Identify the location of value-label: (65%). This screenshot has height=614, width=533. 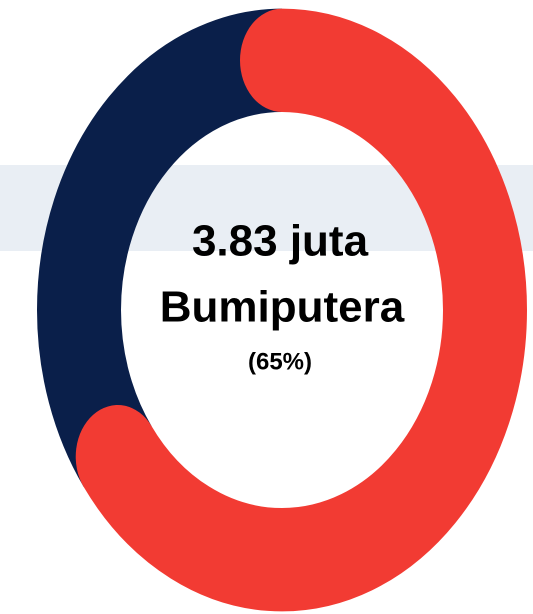
(280, 361).